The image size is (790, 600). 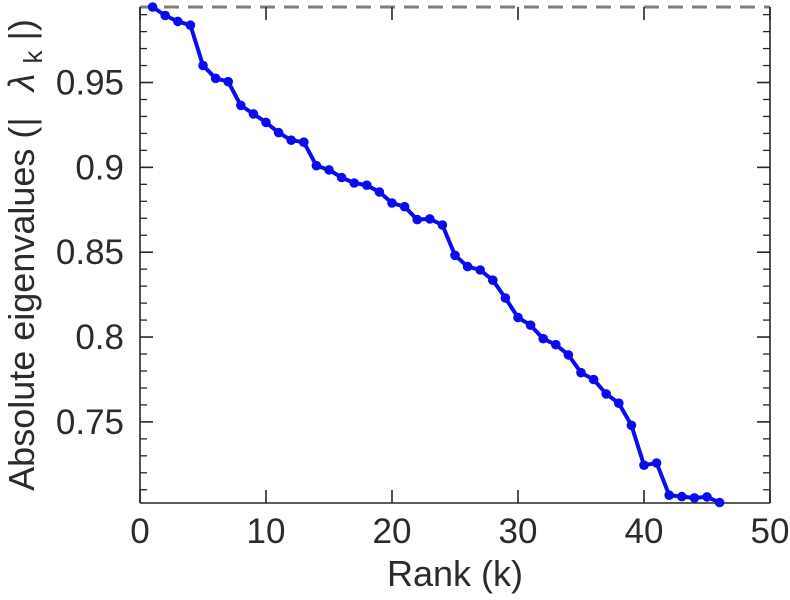 What do you see at coordinates (644, 531) in the screenshot?
I see `x-tick-label: 40` at bounding box center [644, 531].